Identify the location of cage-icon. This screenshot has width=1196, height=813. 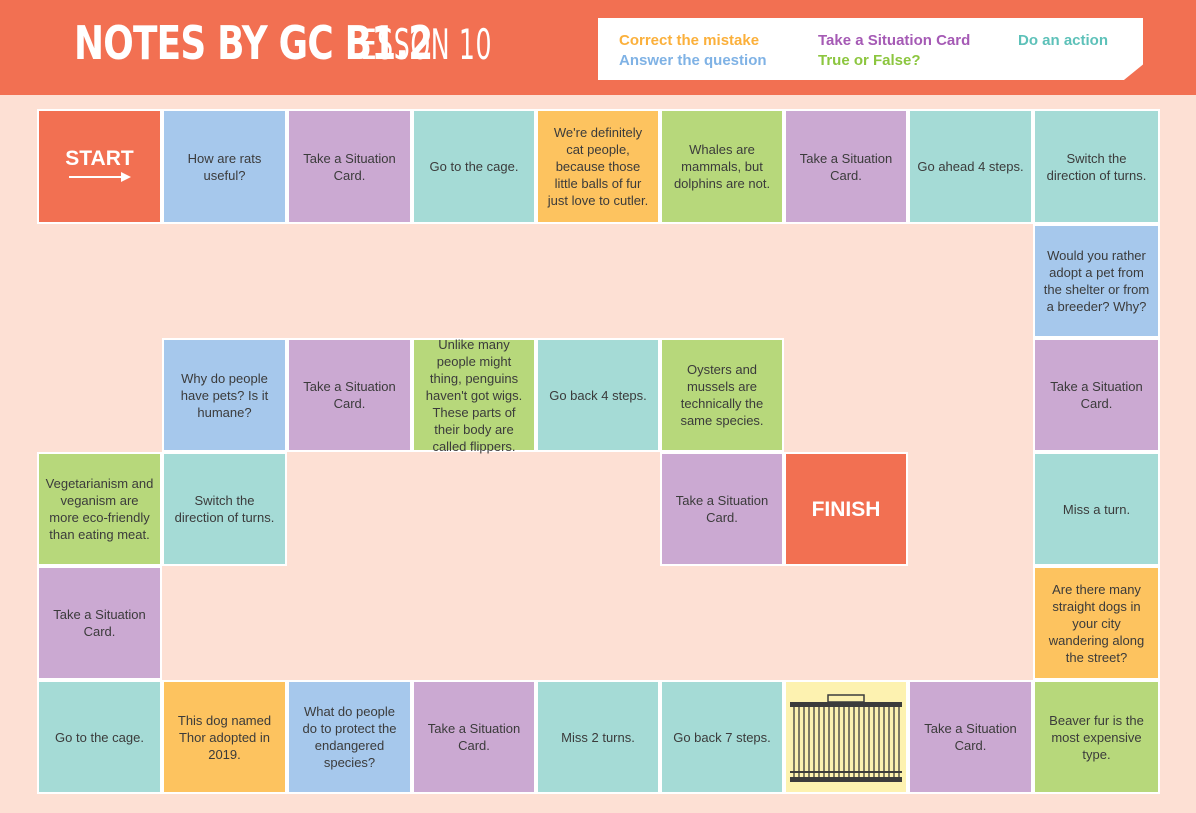
(846, 738).